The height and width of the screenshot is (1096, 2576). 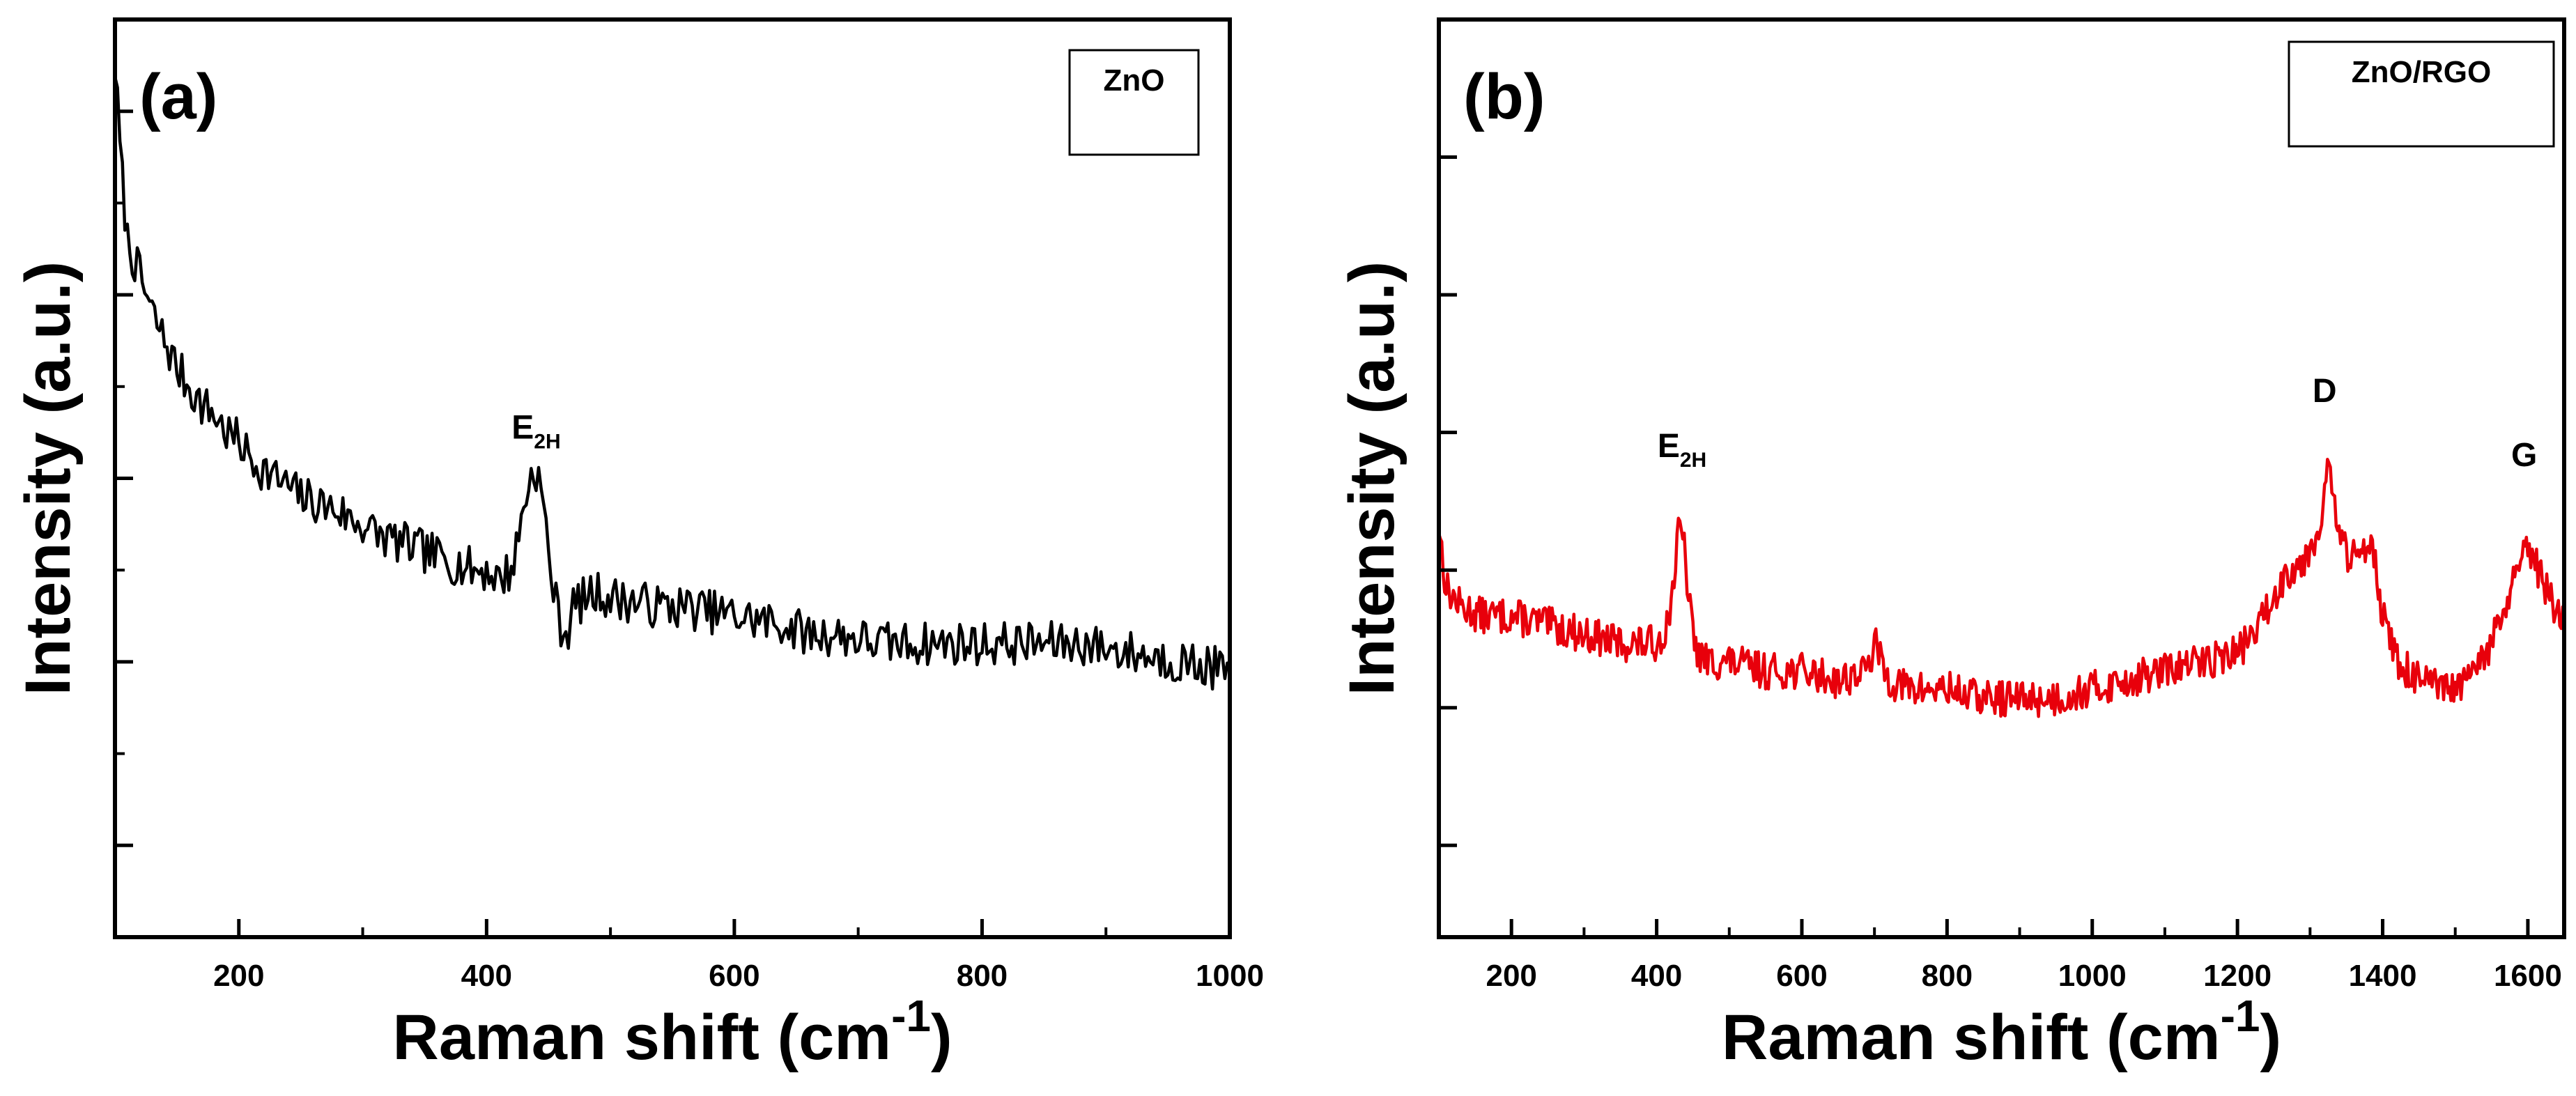 What do you see at coordinates (1504, 96) in the screenshot?
I see `panel-label: (b)` at bounding box center [1504, 96].